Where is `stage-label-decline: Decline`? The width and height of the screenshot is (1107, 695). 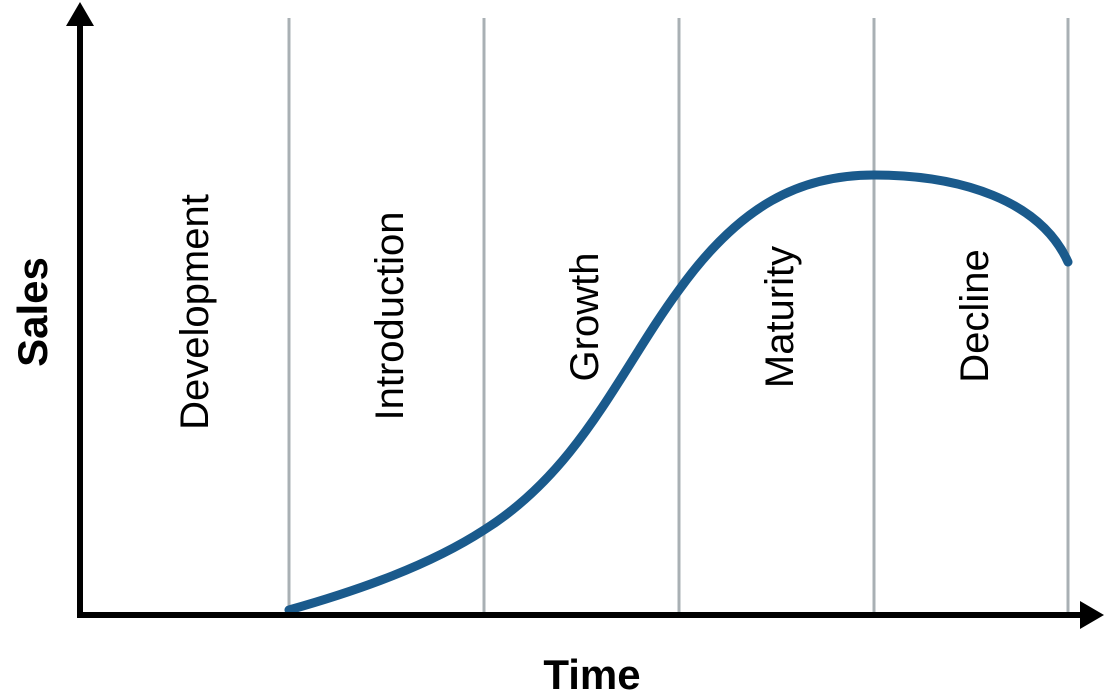 stage-label-decline: Decline is located at coordinates (975, 315).